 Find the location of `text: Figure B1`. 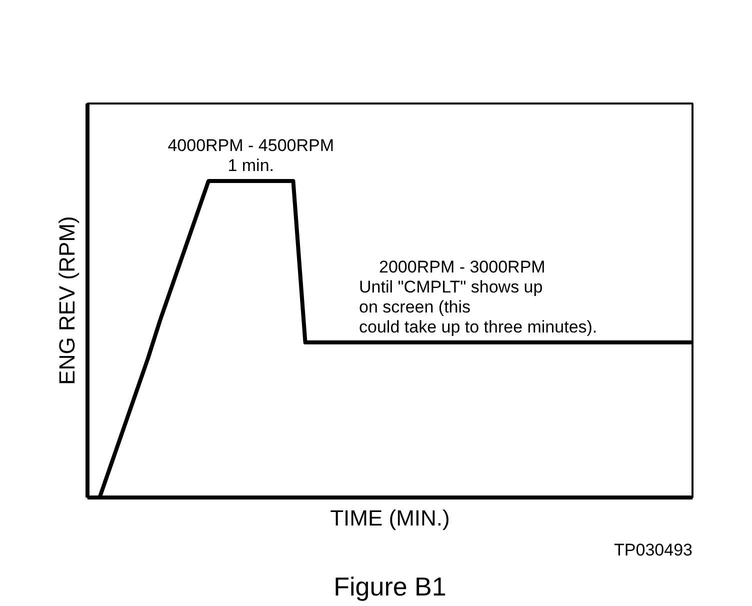

text: Figure B1 is located at coordinates (390, 587).